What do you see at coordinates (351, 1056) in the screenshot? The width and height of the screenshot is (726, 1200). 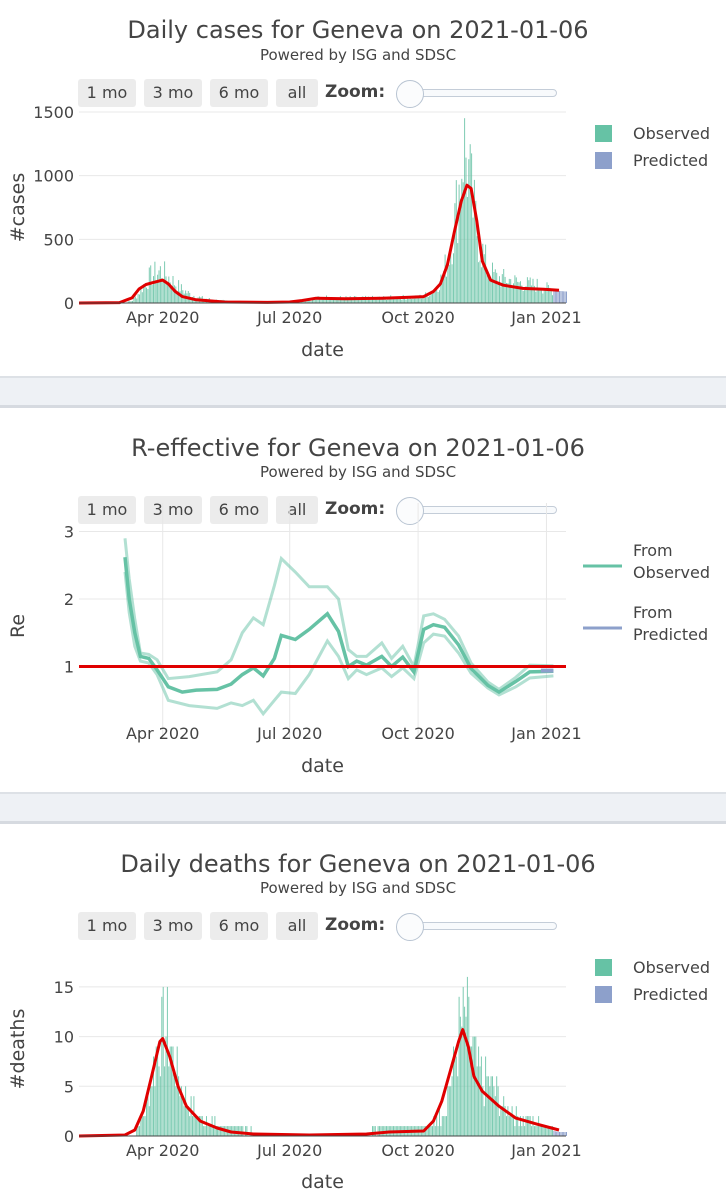 I see `bars-group` at bounding box center [351, 1056].